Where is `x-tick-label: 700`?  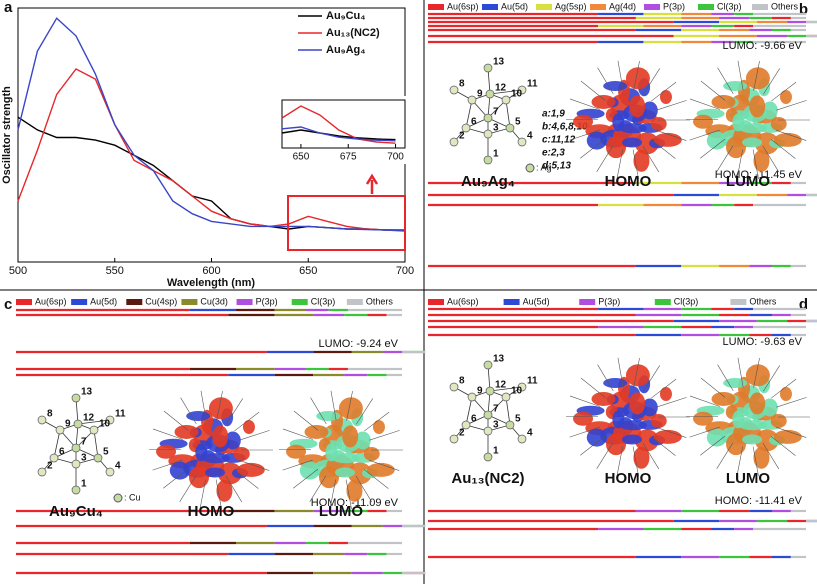 x-tick-label: 700 is located at coordinates (405, 271).